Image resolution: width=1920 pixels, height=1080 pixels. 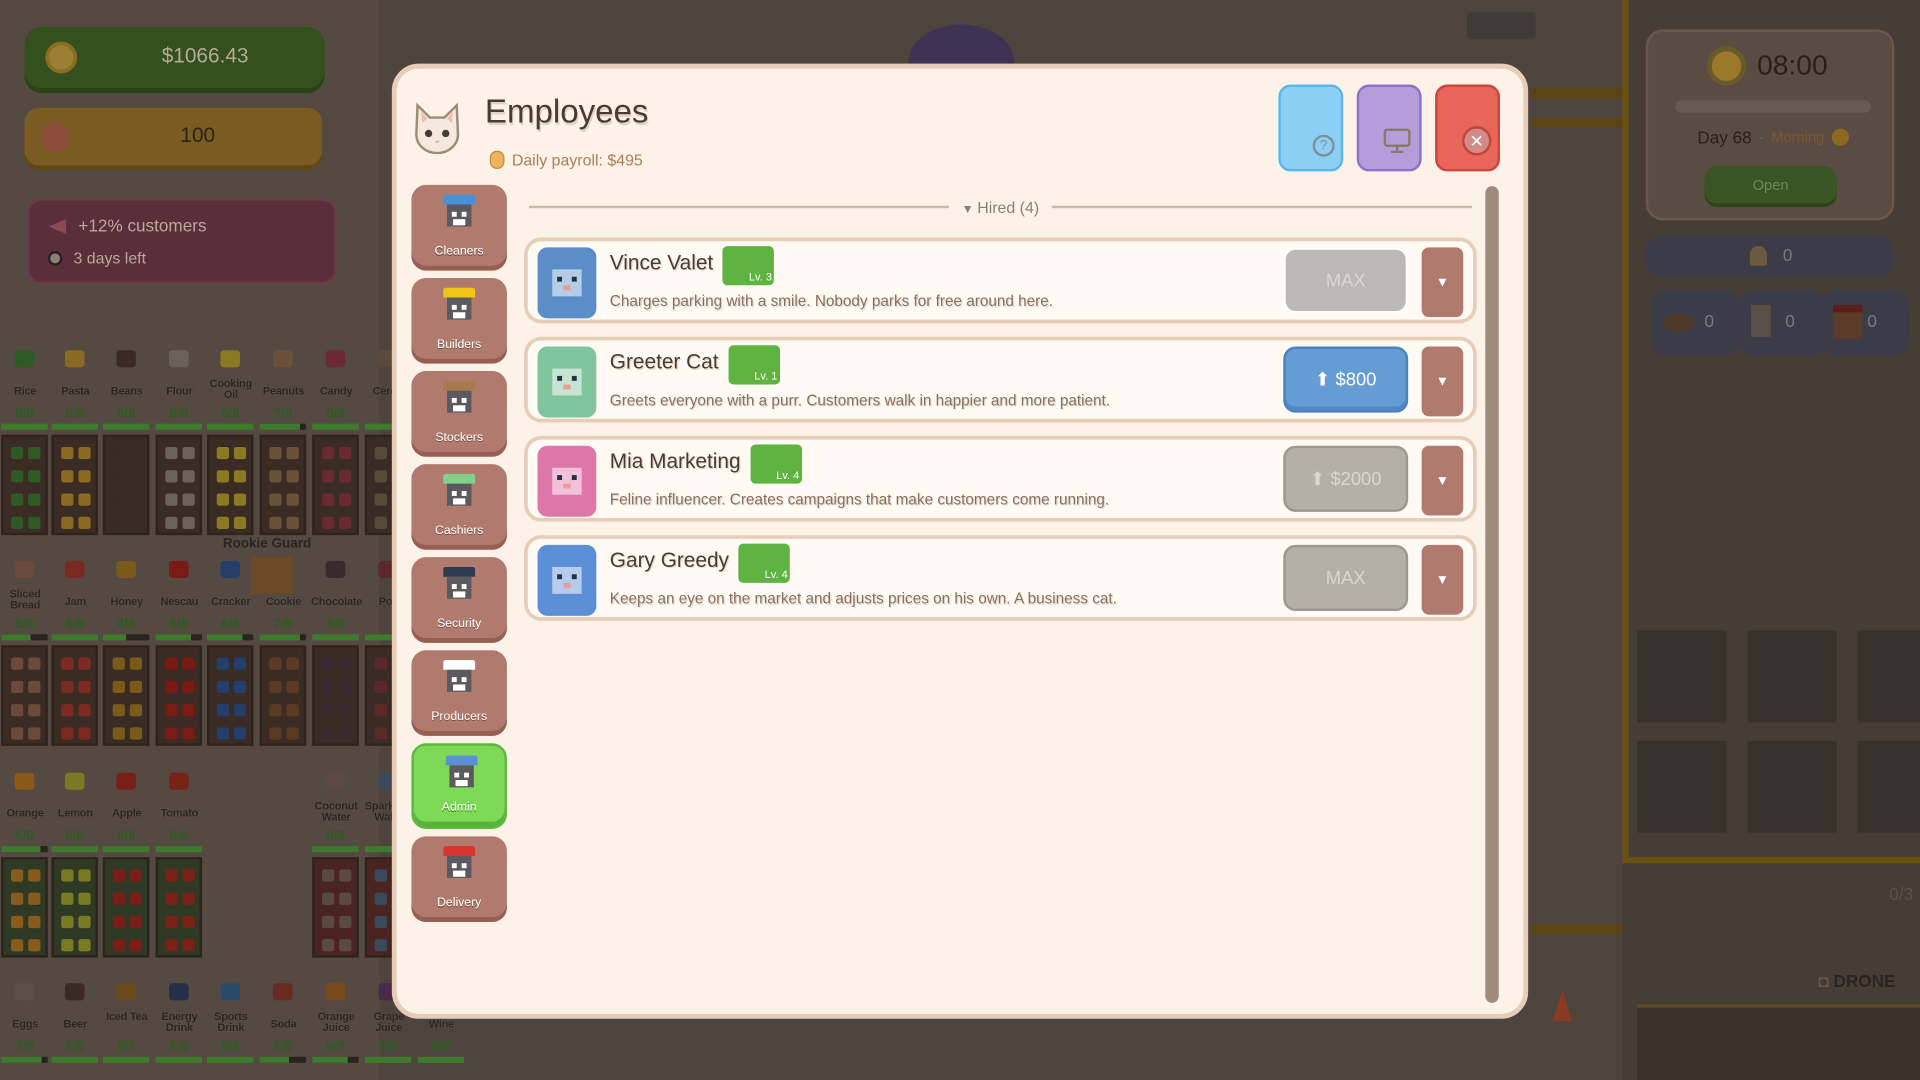 What do you see at coordinates (459, 879) in the screenshot?
I see `tab-delivery: Delivery` at bounding box center [459, 879].